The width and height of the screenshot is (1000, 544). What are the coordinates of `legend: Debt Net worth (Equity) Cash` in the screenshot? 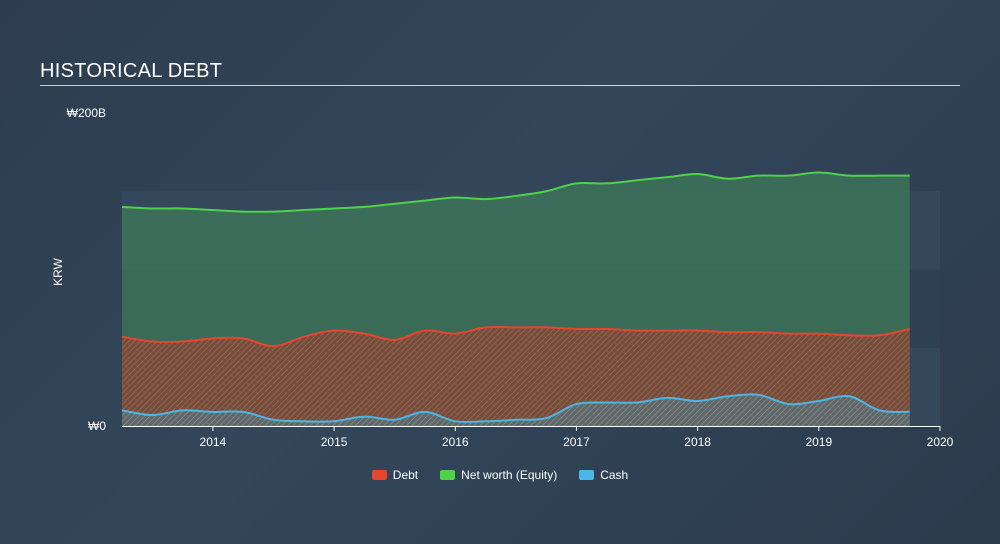 It's located at (500, 475).